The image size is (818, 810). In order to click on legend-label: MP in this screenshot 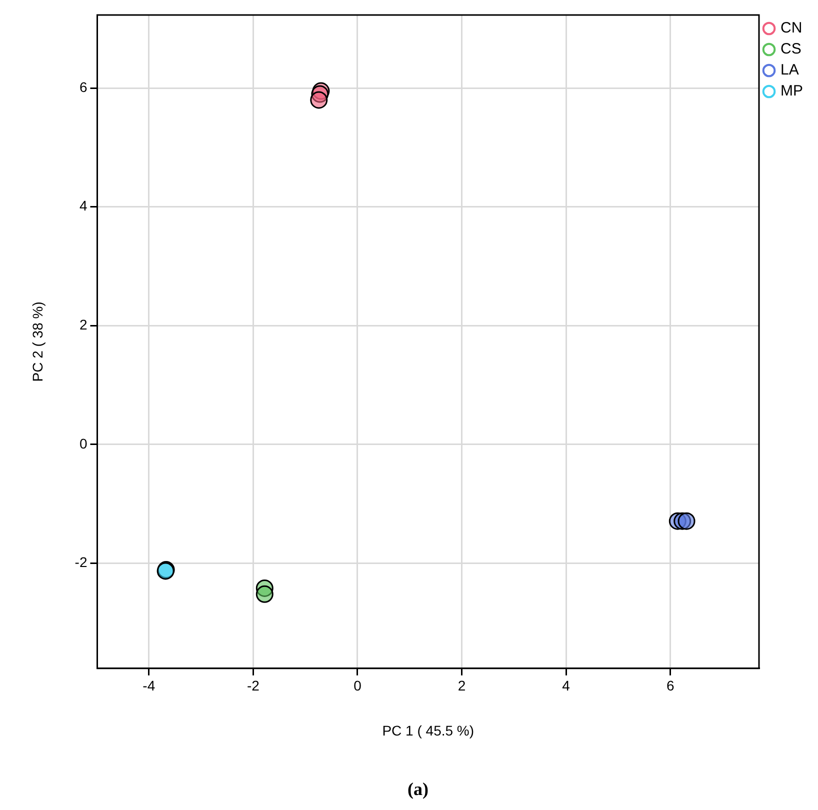, I will do `click(791, 91)`.